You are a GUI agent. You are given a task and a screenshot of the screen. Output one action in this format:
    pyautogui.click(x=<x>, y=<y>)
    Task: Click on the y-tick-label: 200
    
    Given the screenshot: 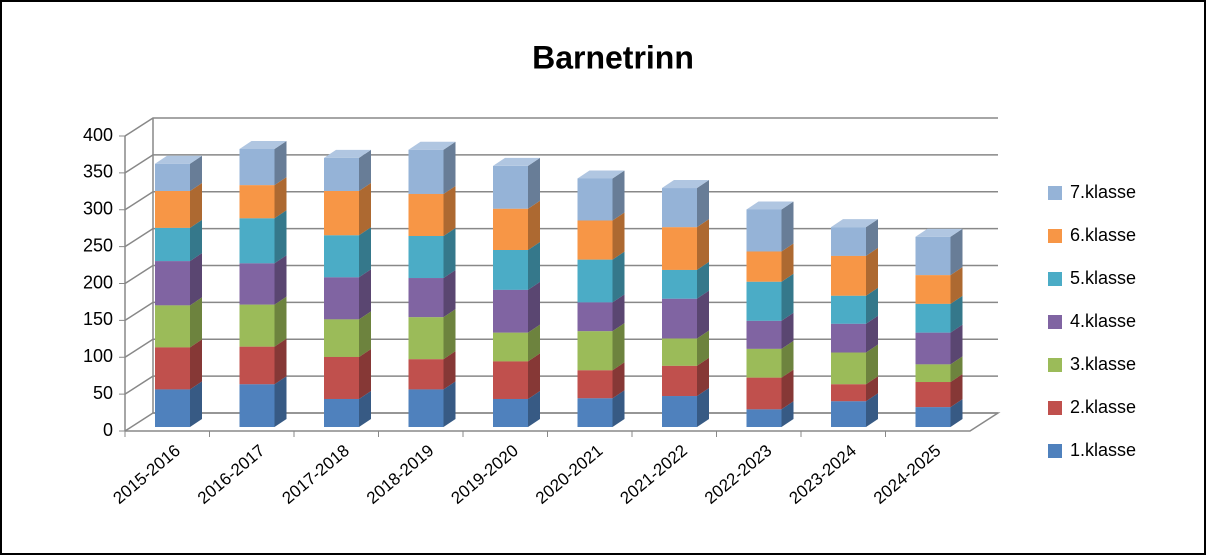 What is the action you would take?
    pyautogui.click(x=98, y=282)
    